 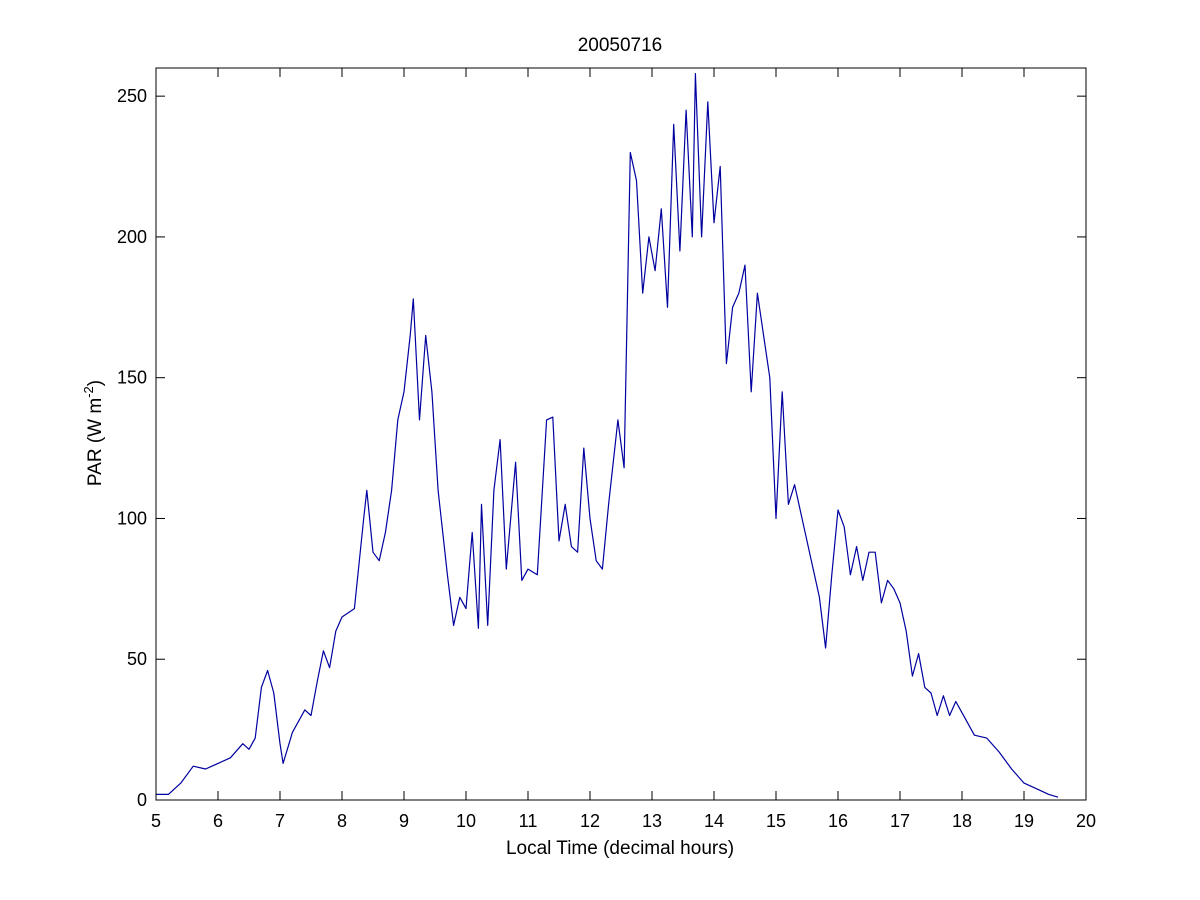 I want to click on x-axis-label: Local Time (decimal hours), so click(x=620, y=848).